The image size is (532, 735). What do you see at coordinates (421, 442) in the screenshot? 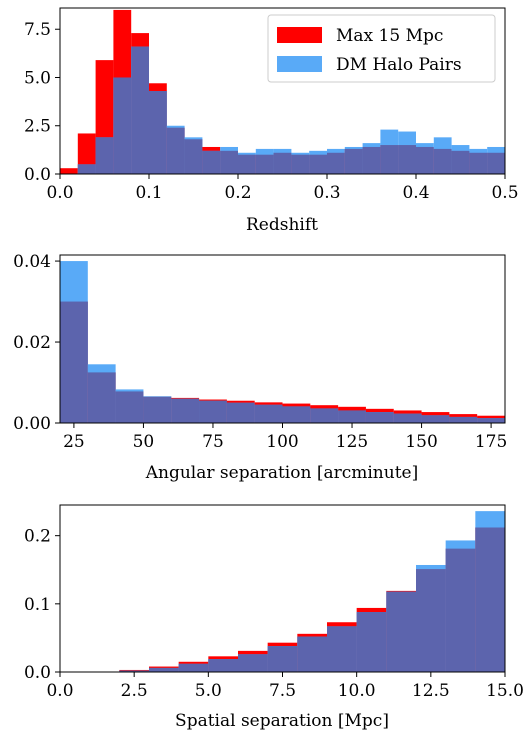
I see `x-tick-label: 150` at bounding box center [421, 442].